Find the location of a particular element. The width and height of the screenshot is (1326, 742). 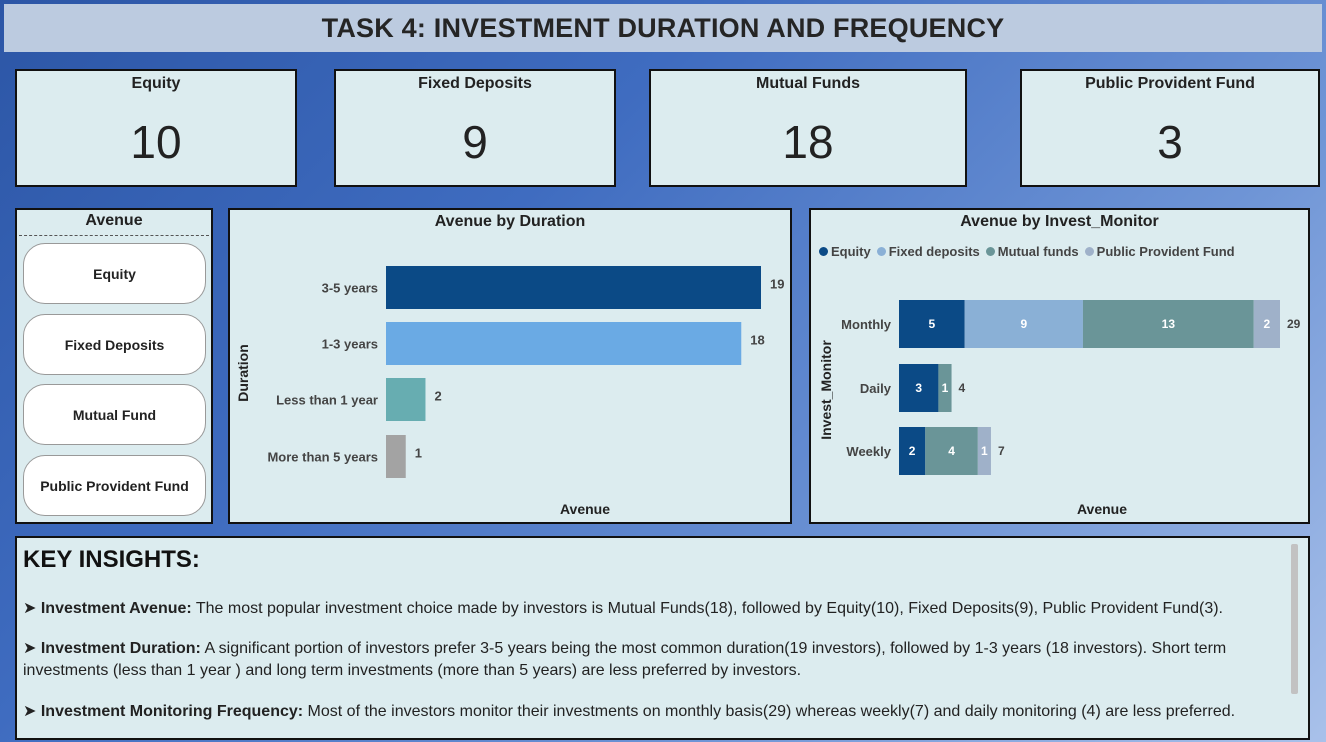

kpi-value: 3 is located at coordinates (1170, 142).